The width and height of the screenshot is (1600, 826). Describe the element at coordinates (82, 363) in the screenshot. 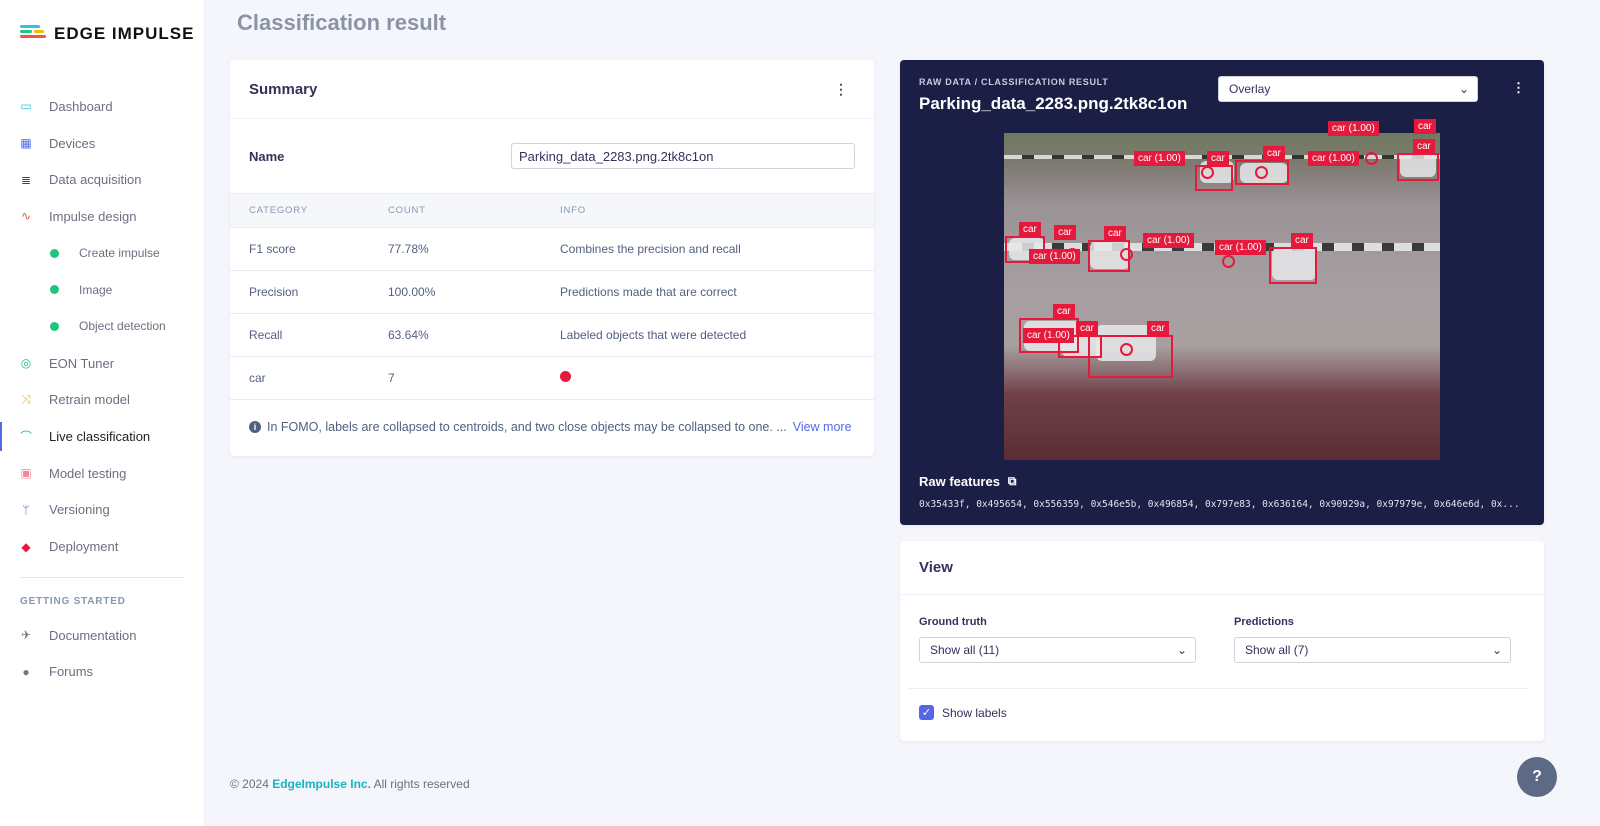

I see `sidebar-item-label: EON Tuner` at that location.